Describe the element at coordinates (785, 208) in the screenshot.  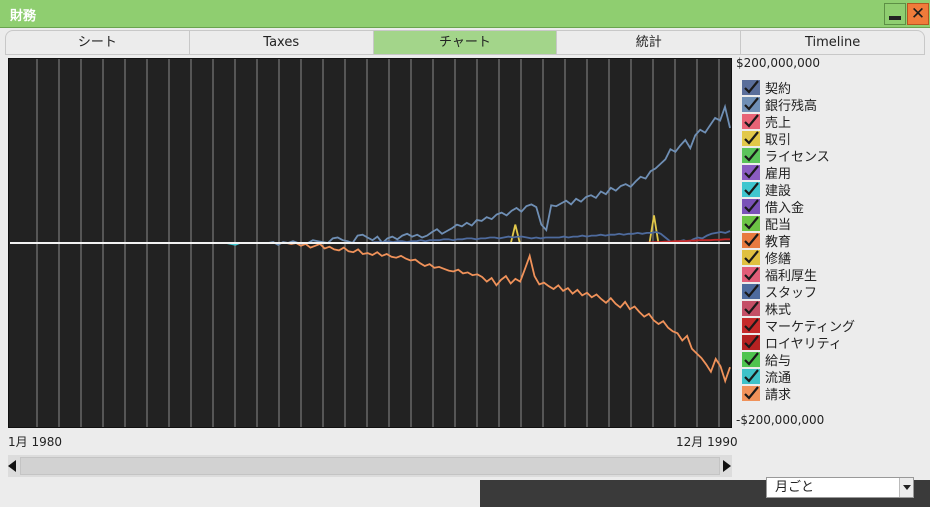
I see `legend-label: 借入金` at that location.